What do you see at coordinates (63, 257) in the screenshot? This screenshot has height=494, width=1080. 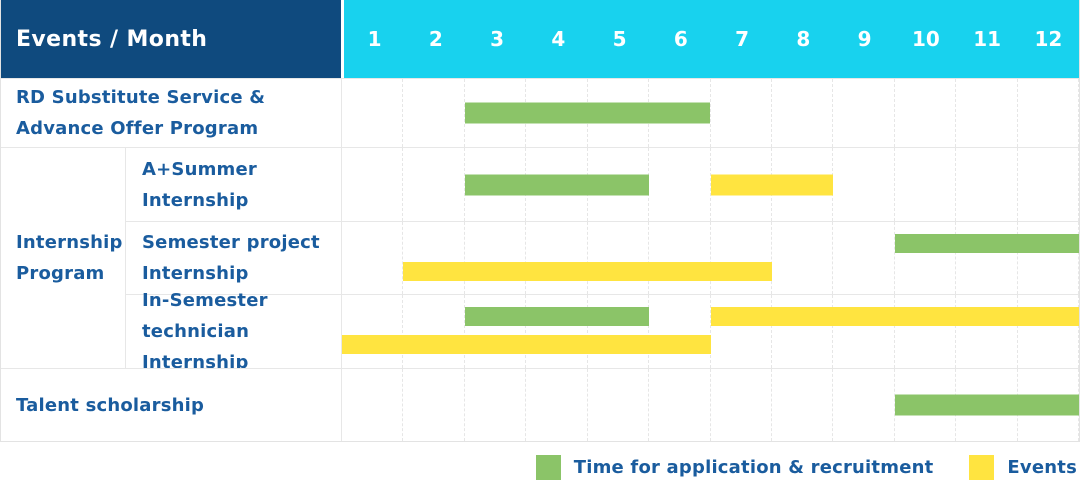 I see `group-label: Internship Program` at bounding box center [63, 257].